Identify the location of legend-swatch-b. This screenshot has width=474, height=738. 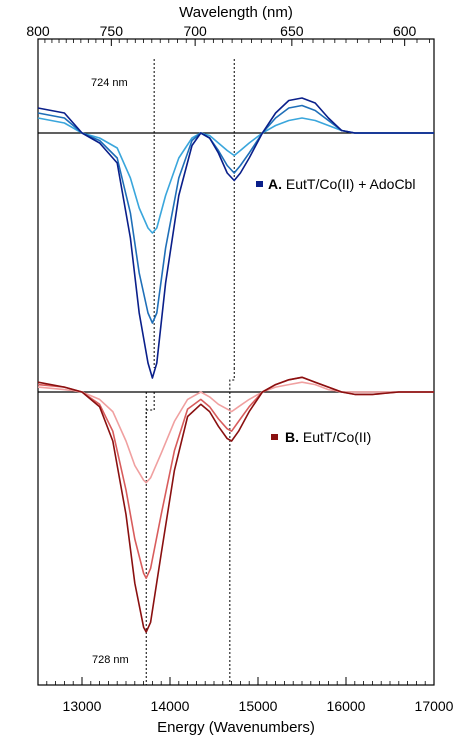
(274, 437).